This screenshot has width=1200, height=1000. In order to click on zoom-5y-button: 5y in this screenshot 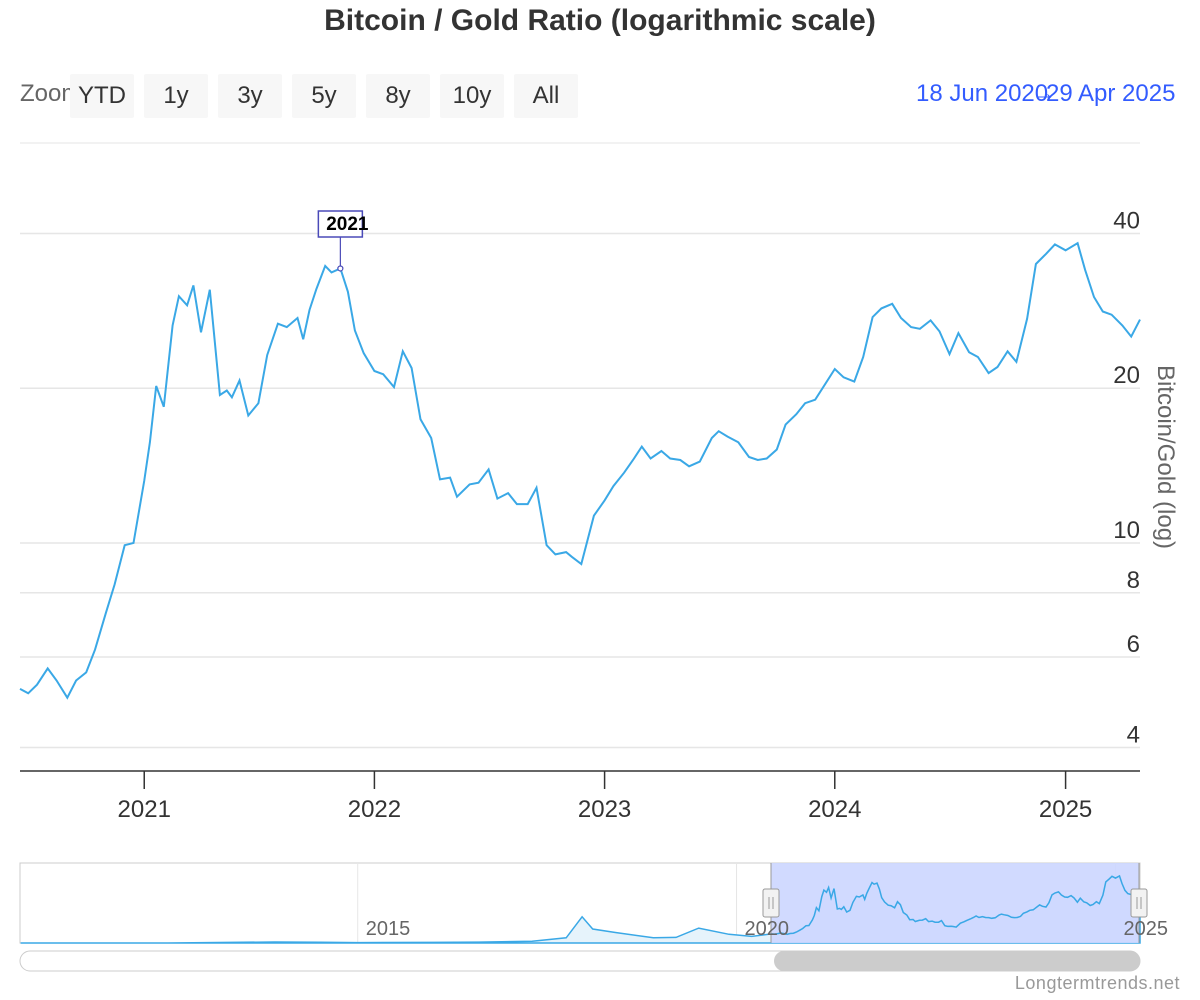, I will do `click(324, 96)`.